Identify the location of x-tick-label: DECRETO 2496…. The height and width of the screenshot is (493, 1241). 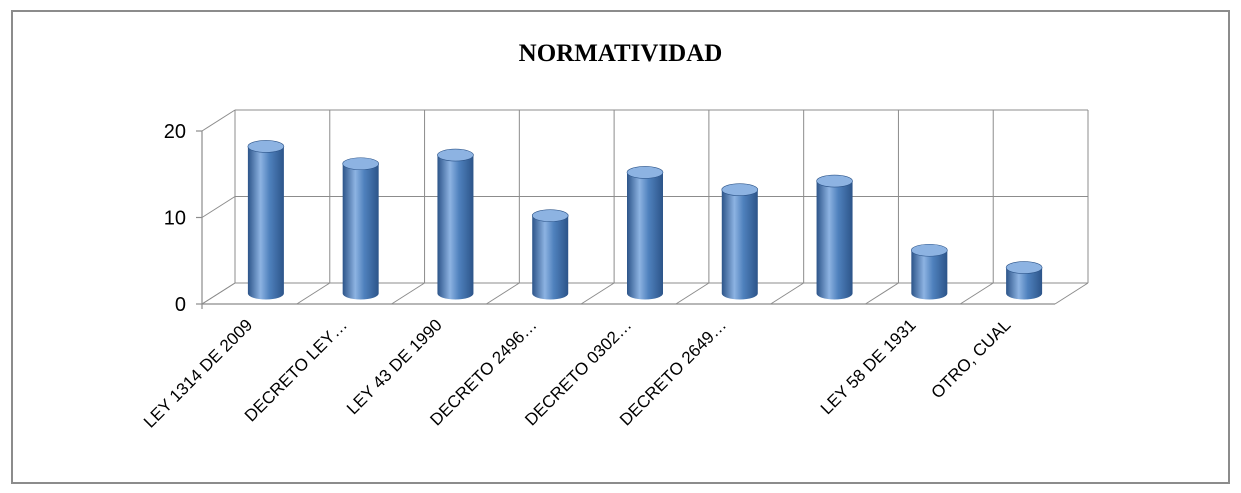
(483, 372).